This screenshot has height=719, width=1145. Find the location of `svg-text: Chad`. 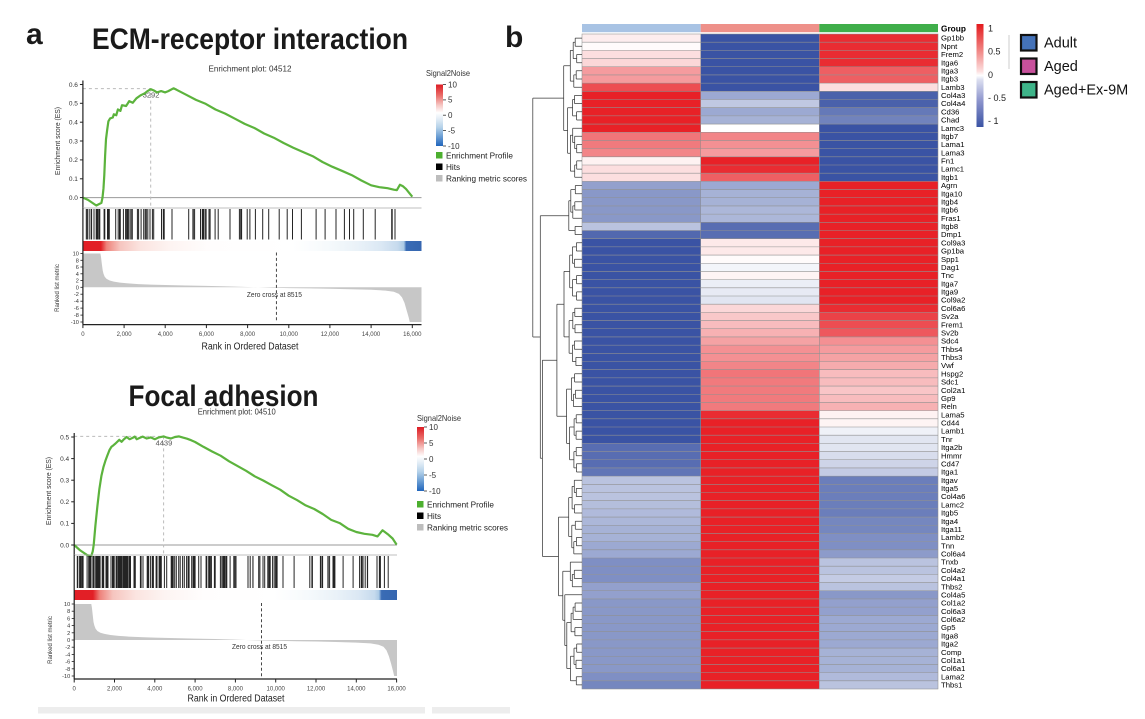

svg-text: Chad is located at coordinates (950, 120).